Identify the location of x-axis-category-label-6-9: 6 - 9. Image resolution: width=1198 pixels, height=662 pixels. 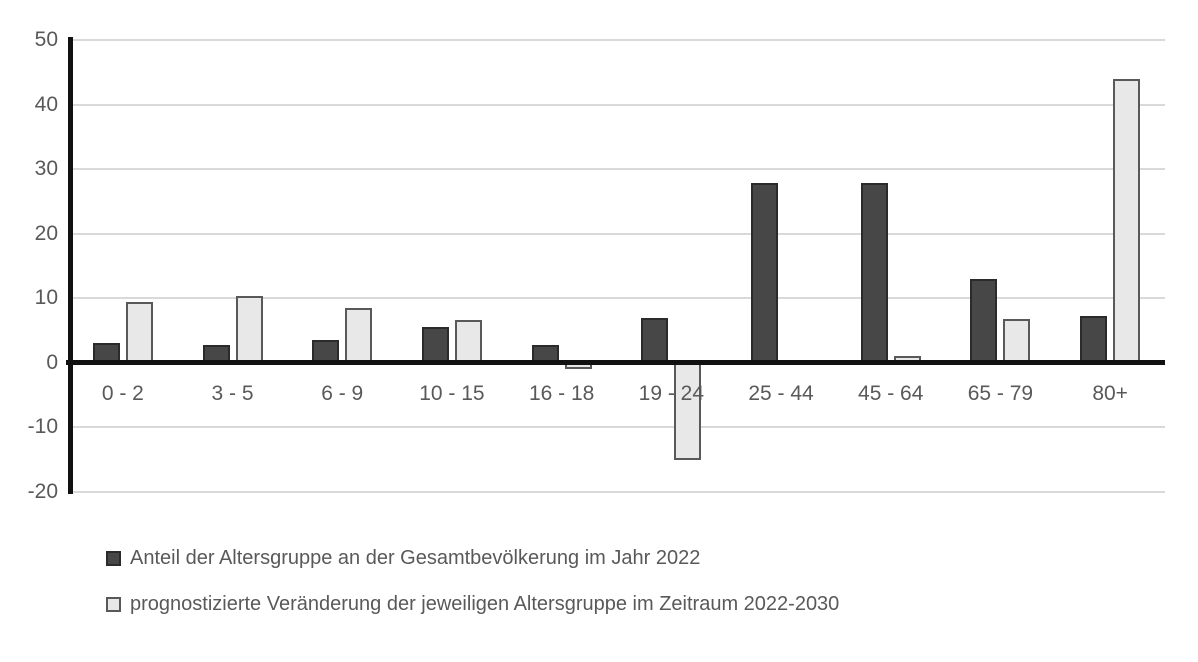
(342, 393).